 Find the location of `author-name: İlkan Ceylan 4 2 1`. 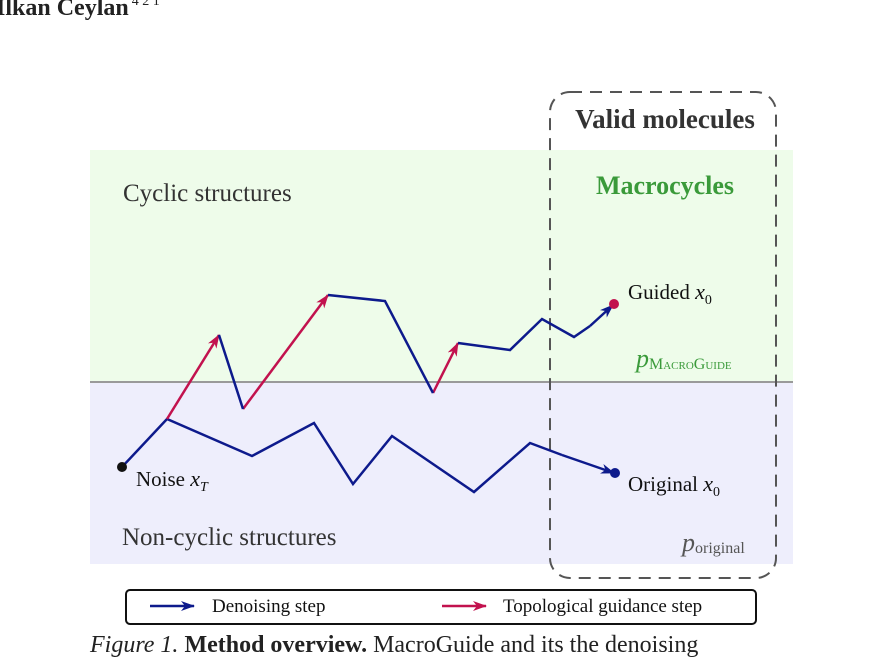

author-name: İlkan Ceylan 4 2 1 is located at coordinates (80, 11).